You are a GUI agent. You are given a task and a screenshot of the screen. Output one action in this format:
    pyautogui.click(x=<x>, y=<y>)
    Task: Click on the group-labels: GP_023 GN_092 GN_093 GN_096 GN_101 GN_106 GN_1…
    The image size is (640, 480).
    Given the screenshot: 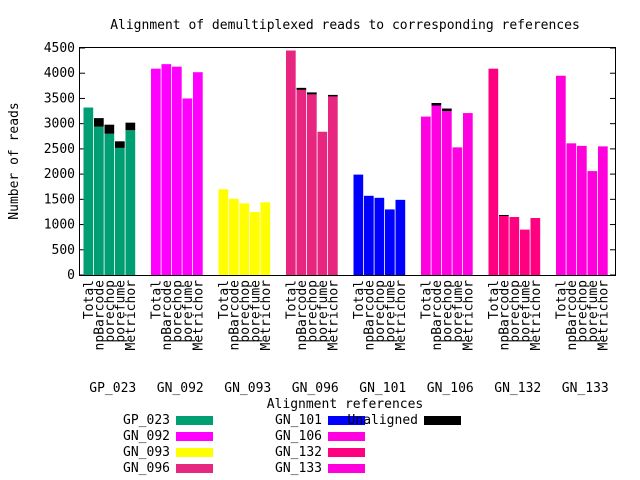 What is the action you would take?
    pyautogui.click(x=348, y=388)
    